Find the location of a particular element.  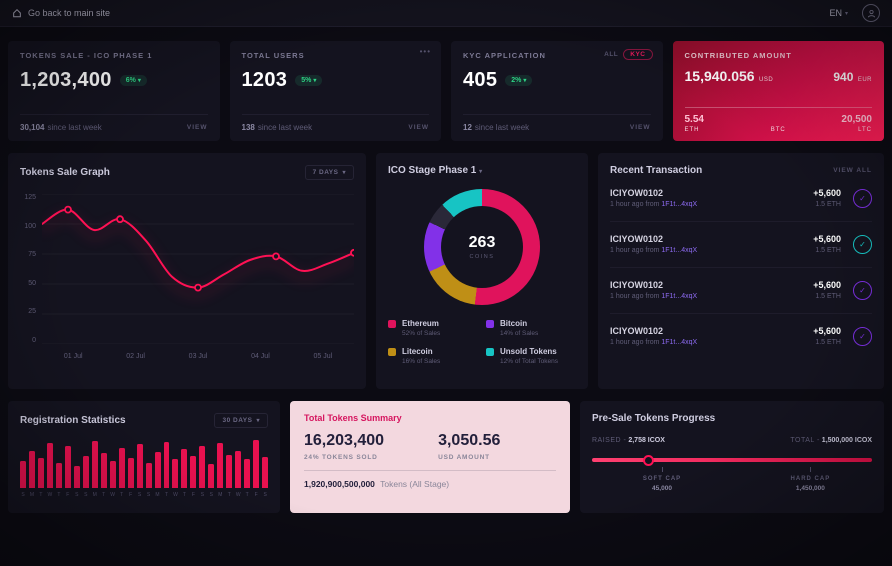

growth-badge-dropdown: 2% ▾ is located at coordinates (519, 80).